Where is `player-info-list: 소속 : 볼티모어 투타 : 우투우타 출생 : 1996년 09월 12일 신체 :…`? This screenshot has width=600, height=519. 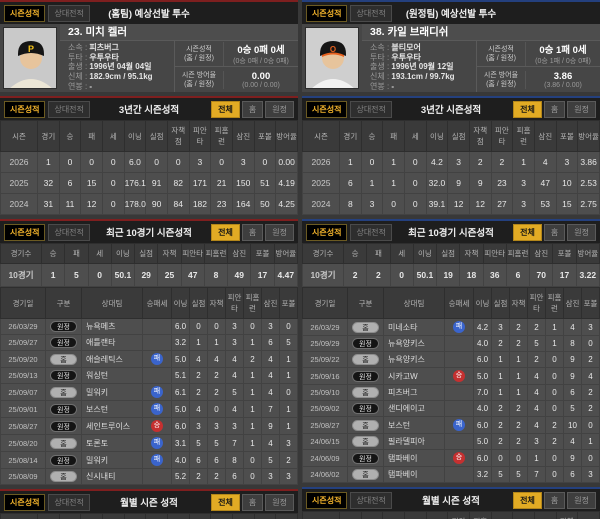 player-info-list: 소속 : 볼티모어 투타 : 우투우타 출생 : 1996년 09월 12일 신체 :… is located at coordinates (423, 67).